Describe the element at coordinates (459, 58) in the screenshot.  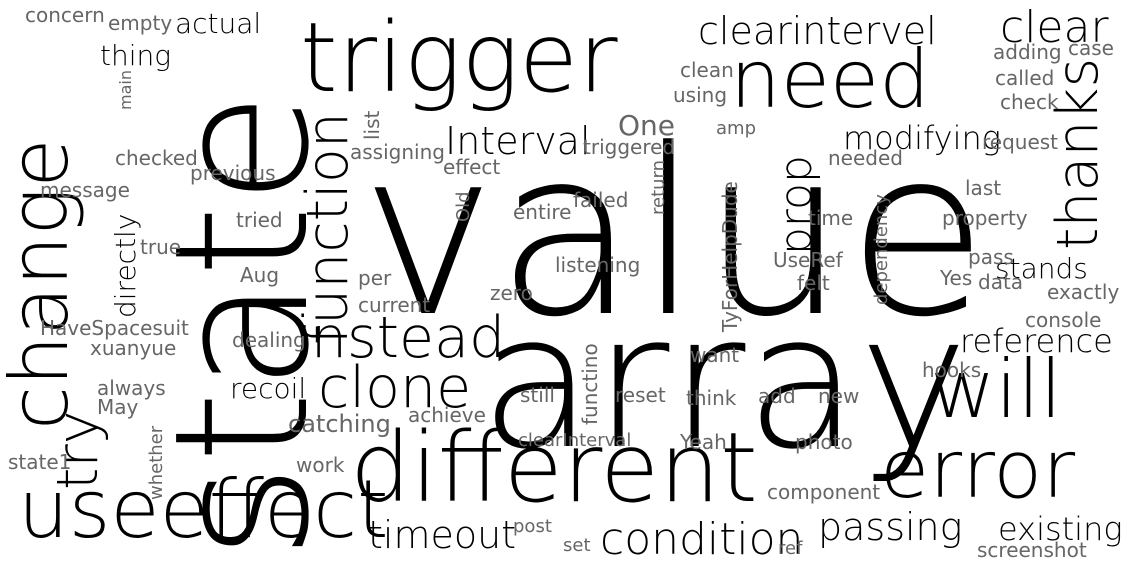
I see `word-trigger: trigger` at that location.